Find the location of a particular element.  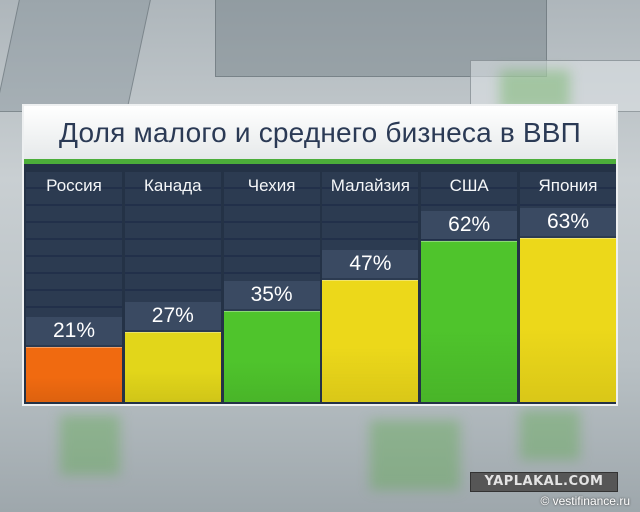

category-label: Чехия is located at coordinates (271, 185).